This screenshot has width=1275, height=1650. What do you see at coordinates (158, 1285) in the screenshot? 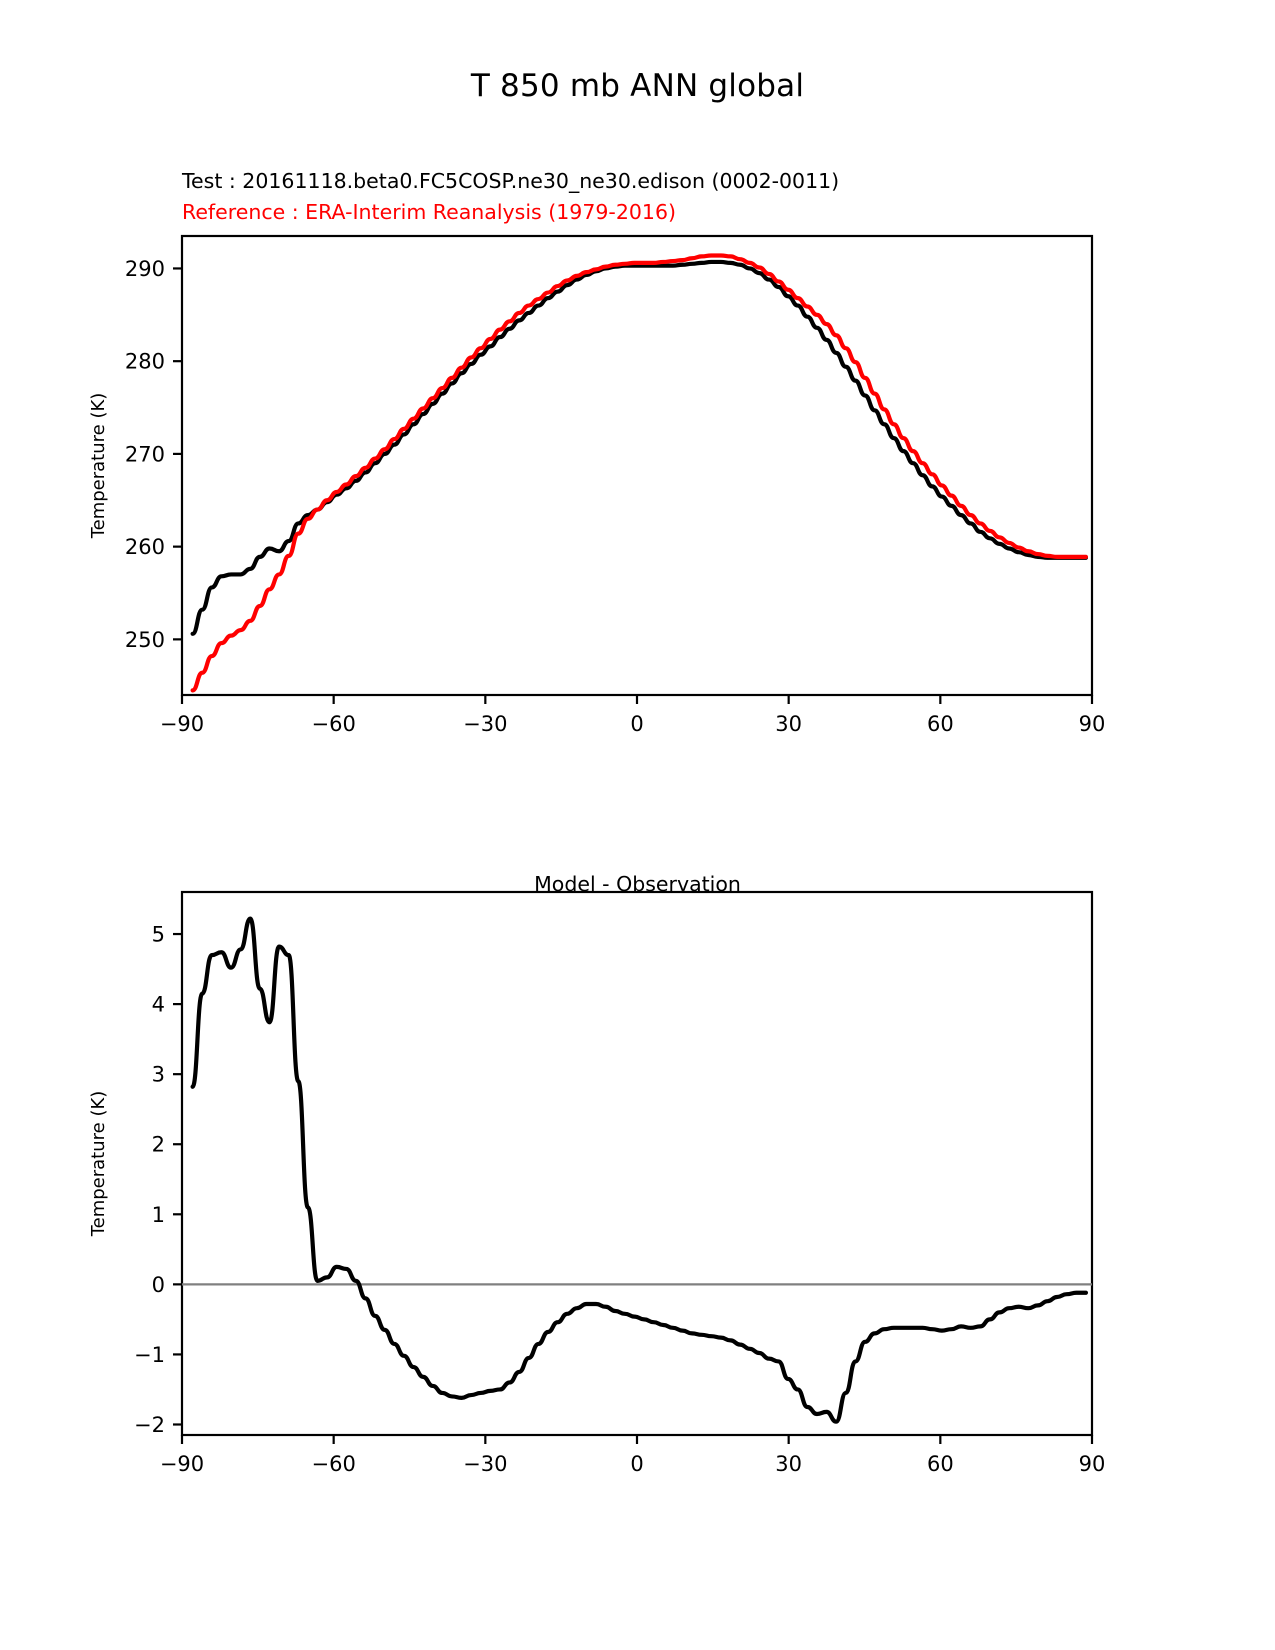
I see `y-tick-label: 0` at bounding box center [158, 1285].